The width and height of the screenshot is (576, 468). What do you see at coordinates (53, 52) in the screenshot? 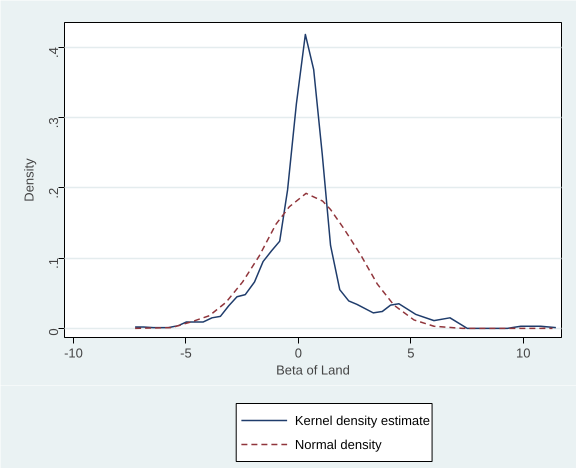
I see `y-tick-label: .4` at bounding box center [53, 52].